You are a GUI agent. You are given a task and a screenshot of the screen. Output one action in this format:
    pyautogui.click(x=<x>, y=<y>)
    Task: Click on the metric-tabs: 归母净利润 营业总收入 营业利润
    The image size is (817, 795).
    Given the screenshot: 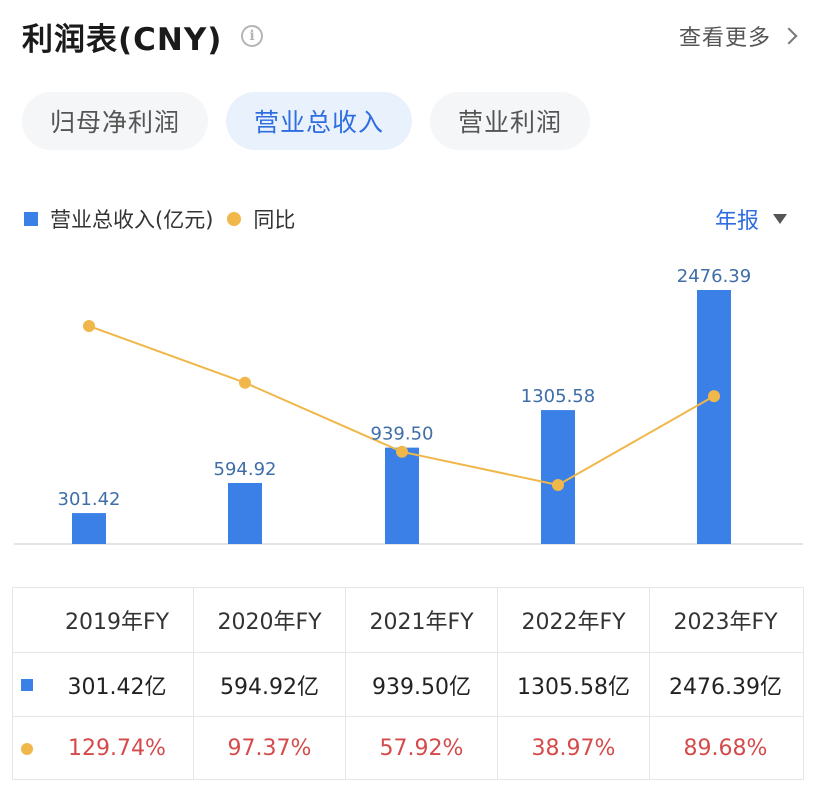 What is the action you would take?
    pyautogui.click(x=306, y=121)
    